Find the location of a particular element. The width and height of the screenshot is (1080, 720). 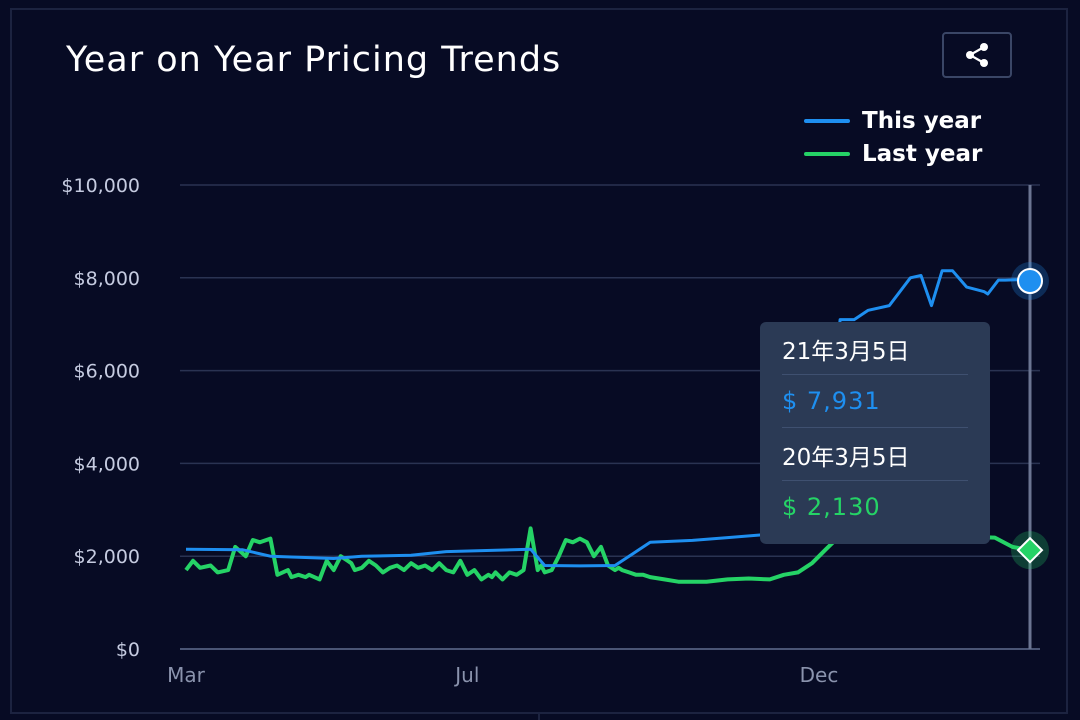

y-axis-labels: $10,000 $8,000 $6,000 $4,000 $2,000 $0 is located at coordinates (100, 418).